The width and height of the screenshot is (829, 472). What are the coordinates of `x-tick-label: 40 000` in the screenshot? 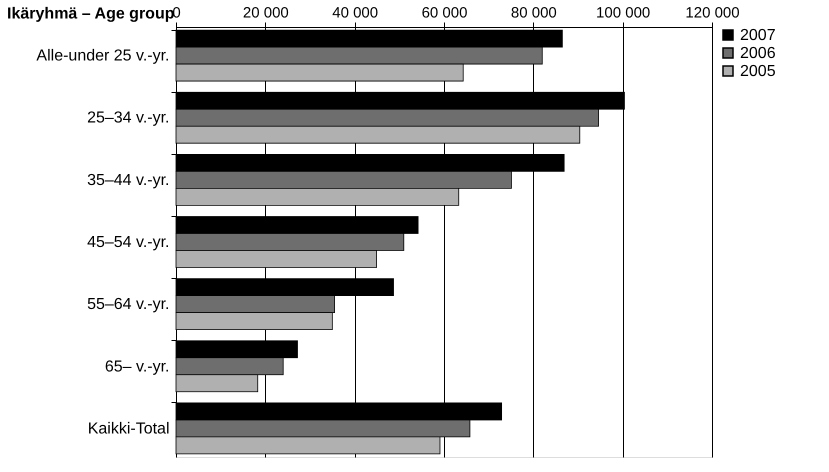 It's located at (355, 13).